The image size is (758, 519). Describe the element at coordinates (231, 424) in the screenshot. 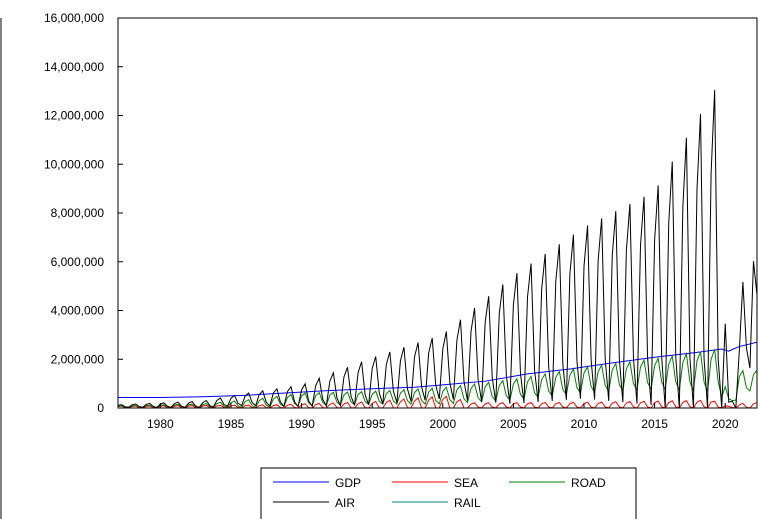

I see `x-tick-label: 1985` at that location.